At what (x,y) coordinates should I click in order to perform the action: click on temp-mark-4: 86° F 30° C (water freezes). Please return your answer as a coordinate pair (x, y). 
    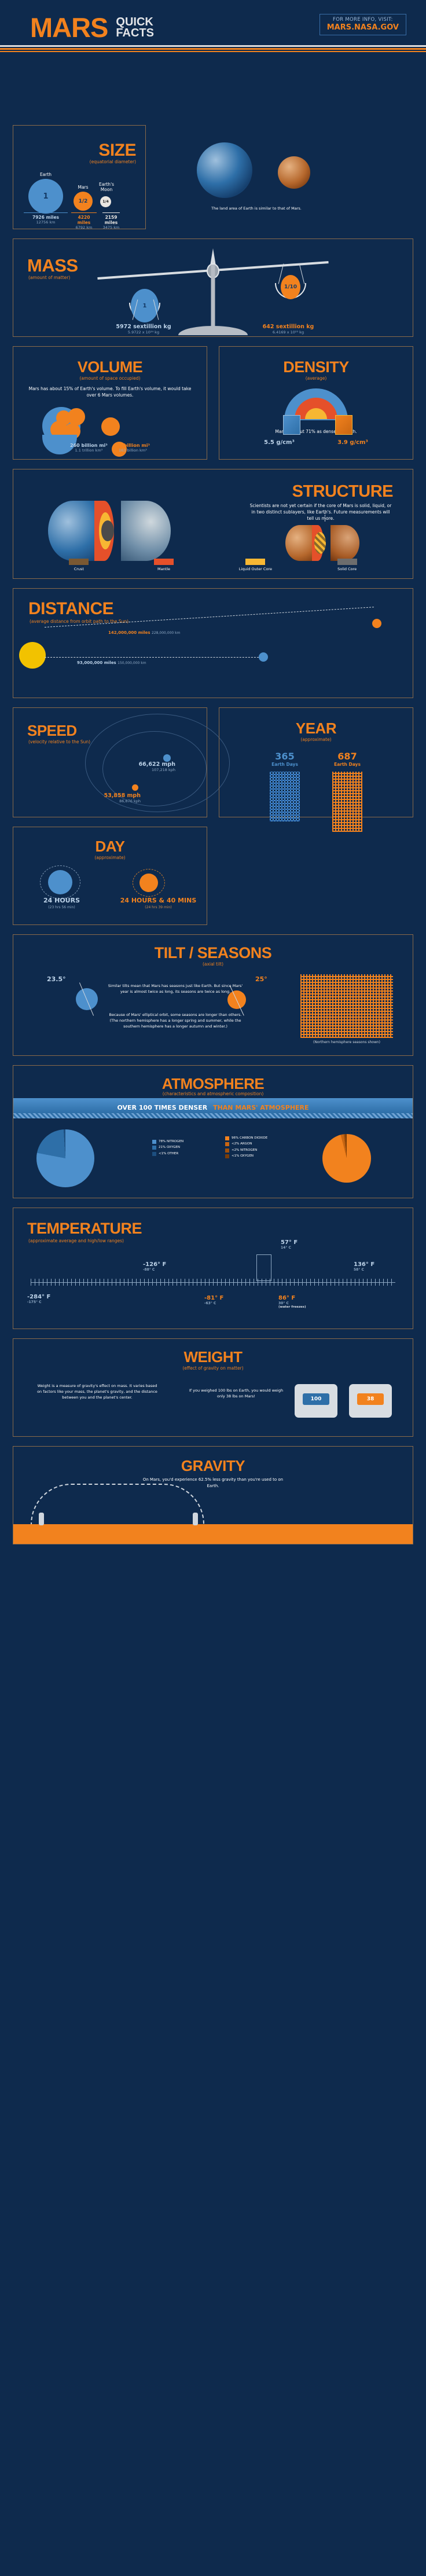
    Looking at the image, I should click on (292, 1302).